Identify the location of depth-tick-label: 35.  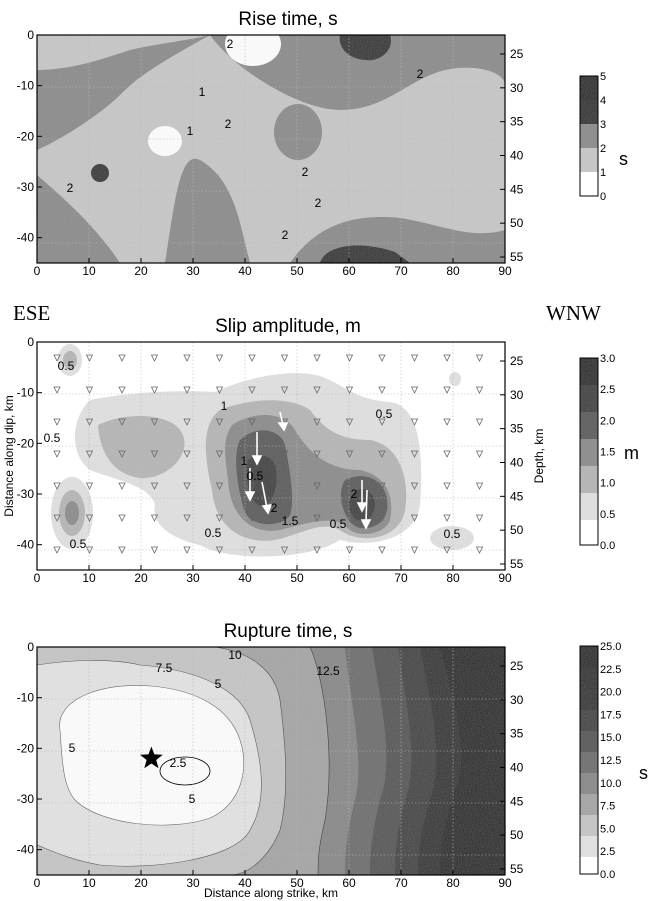
(517, 734).